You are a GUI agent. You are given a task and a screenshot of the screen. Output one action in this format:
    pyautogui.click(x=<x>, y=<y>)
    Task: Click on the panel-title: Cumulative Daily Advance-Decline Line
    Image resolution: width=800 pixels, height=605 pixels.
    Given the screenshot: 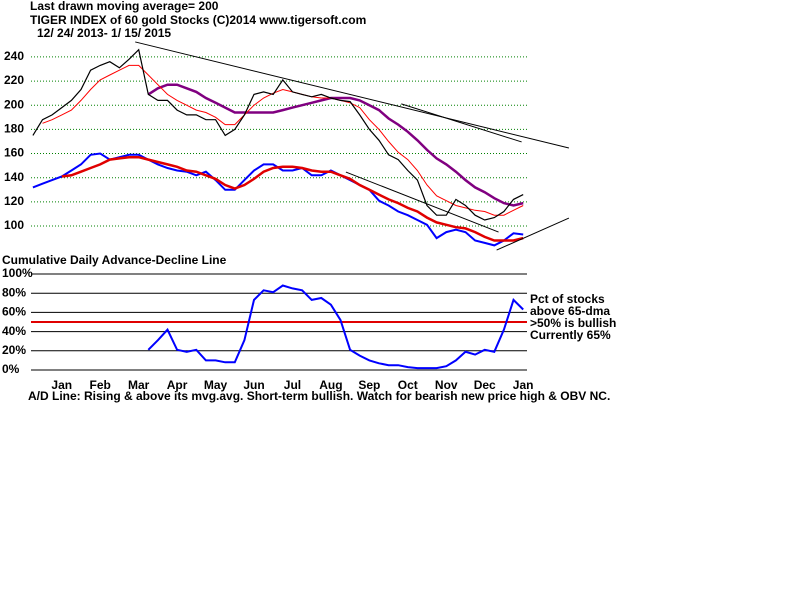 What is the action you would take?
    pyautogui.click(x=114, y=260)
    